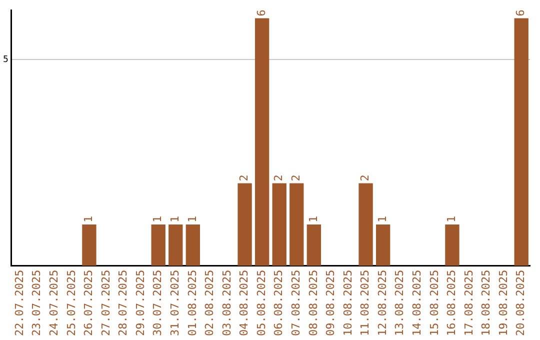 The image size is (540, 340). What do you see at coordinates (331, 303) in the screenshot?
I see `x-tick-label: 09.08.2025` at bounding box center [331, 303].